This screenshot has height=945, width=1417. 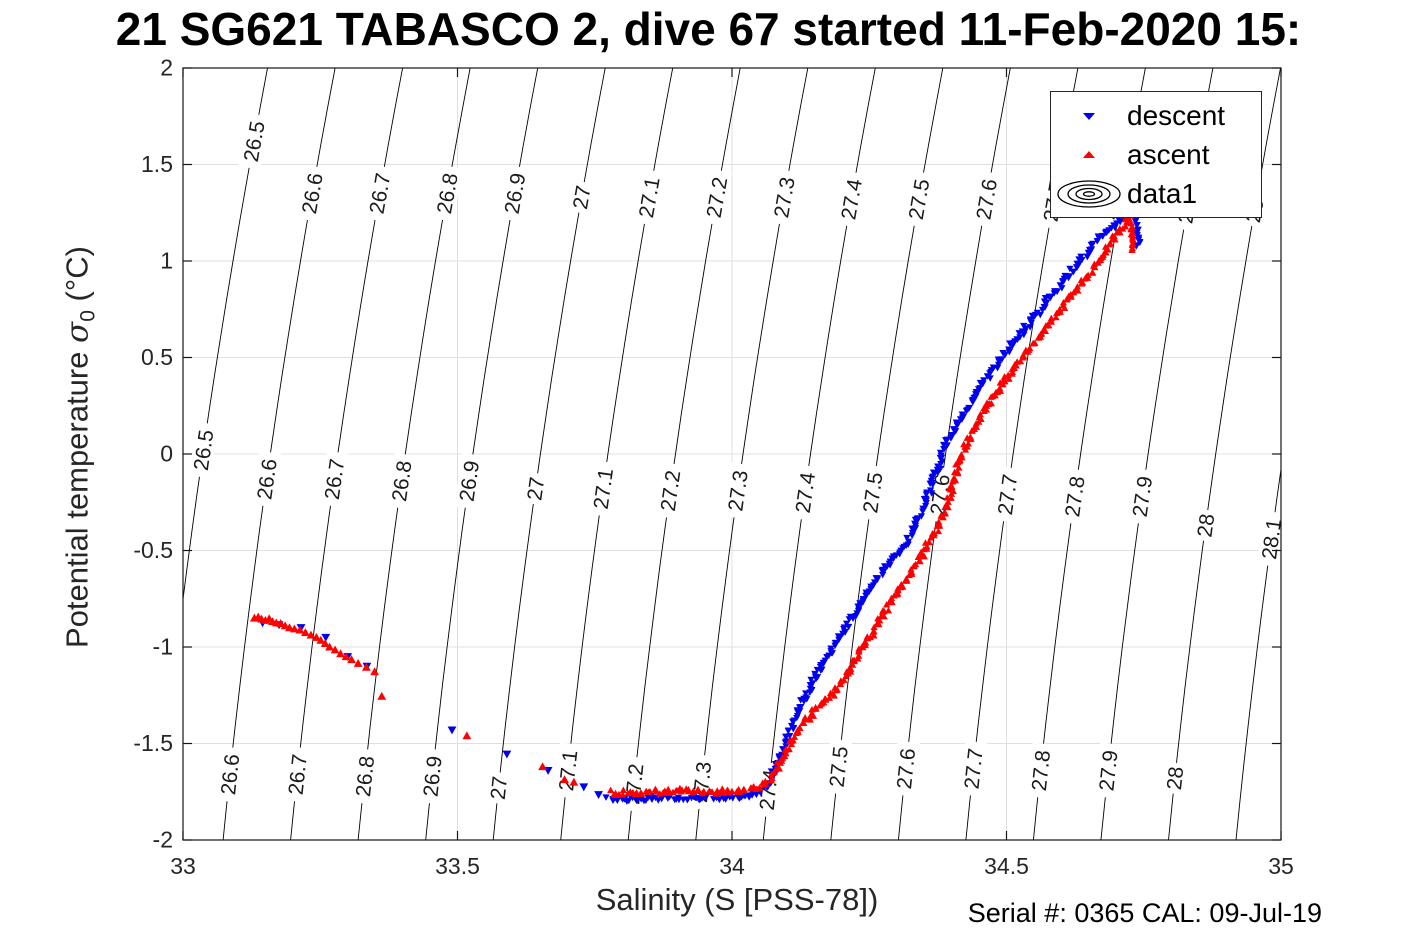 What do you see at coordinates (1176, 115) in the screenshot?
I see `legend-label-descent: descent` at bounding box center [1176, 115].